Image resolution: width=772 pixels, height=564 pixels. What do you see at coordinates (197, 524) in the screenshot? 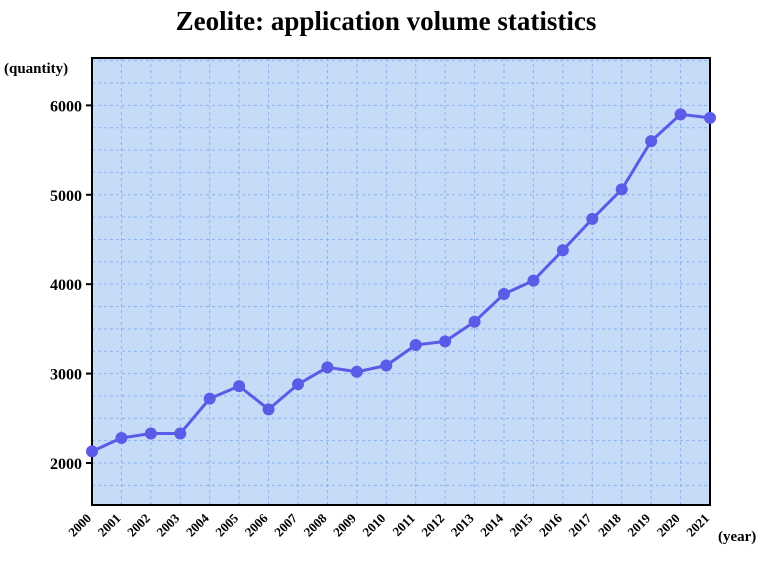
I see `x-tick-label: 2004` at bounding box center [197, 524].